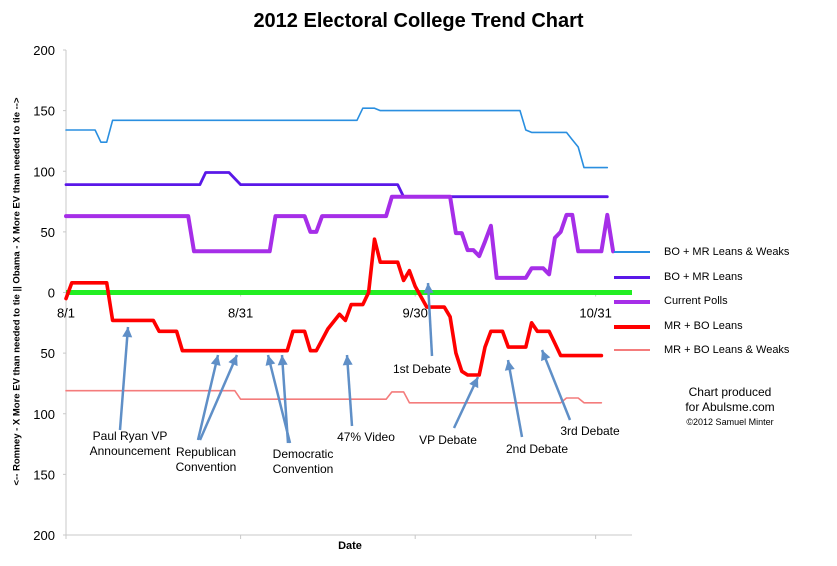 The image size is (837, 566). Describe the element at coordinates (418, 21) in the screenshot. I see `chart-title: 2012 Electoral College Trend Chart` at that location.